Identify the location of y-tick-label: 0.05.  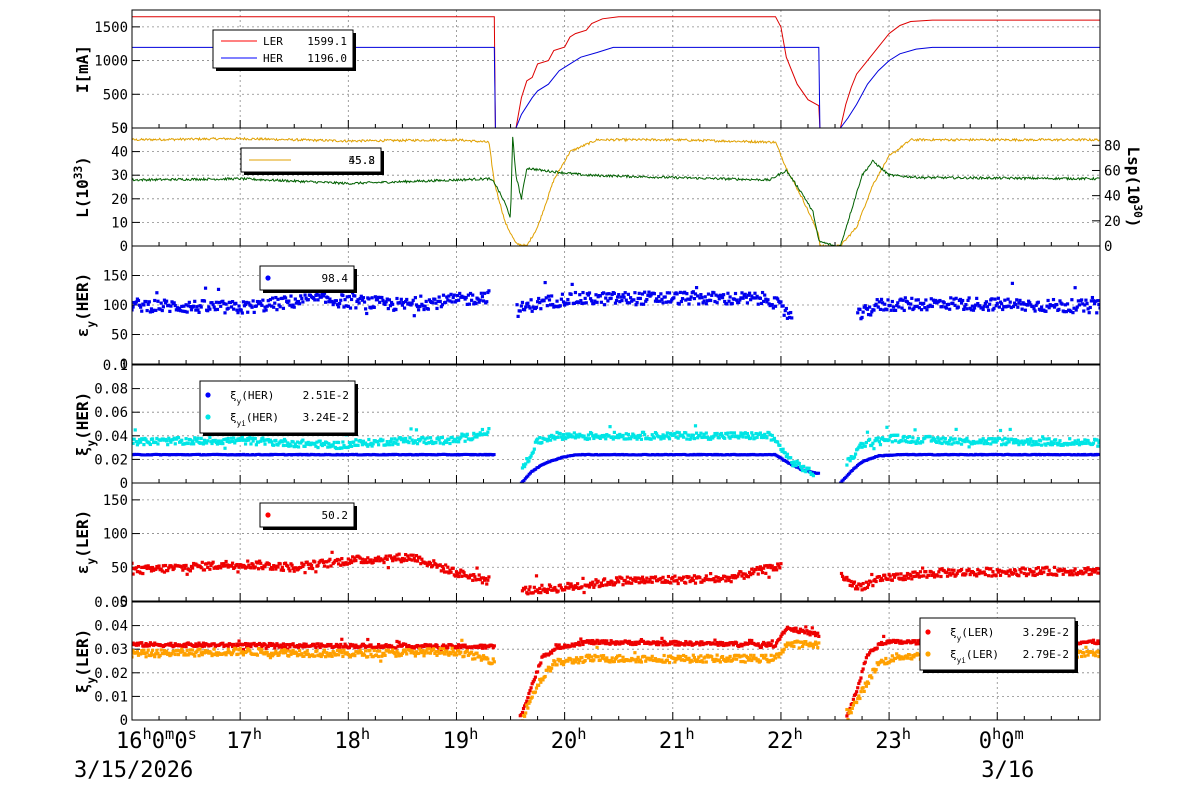
(111, 603).